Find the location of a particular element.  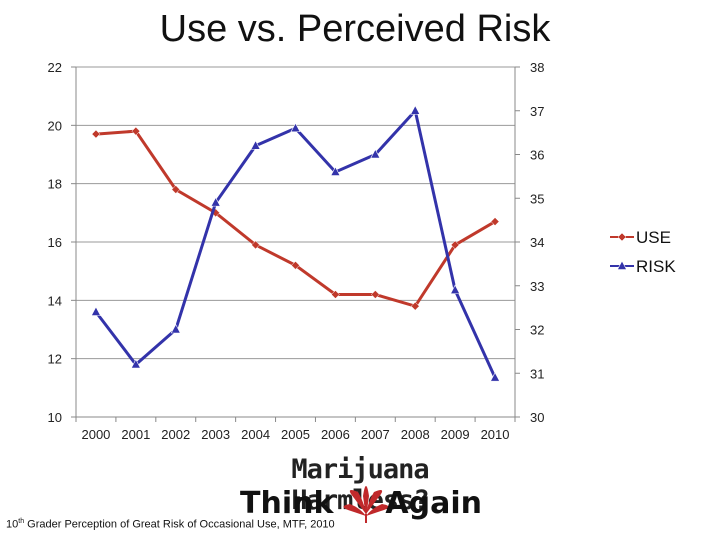

x-axis-tick-label: 2001 is located at coordinates (135, 434).